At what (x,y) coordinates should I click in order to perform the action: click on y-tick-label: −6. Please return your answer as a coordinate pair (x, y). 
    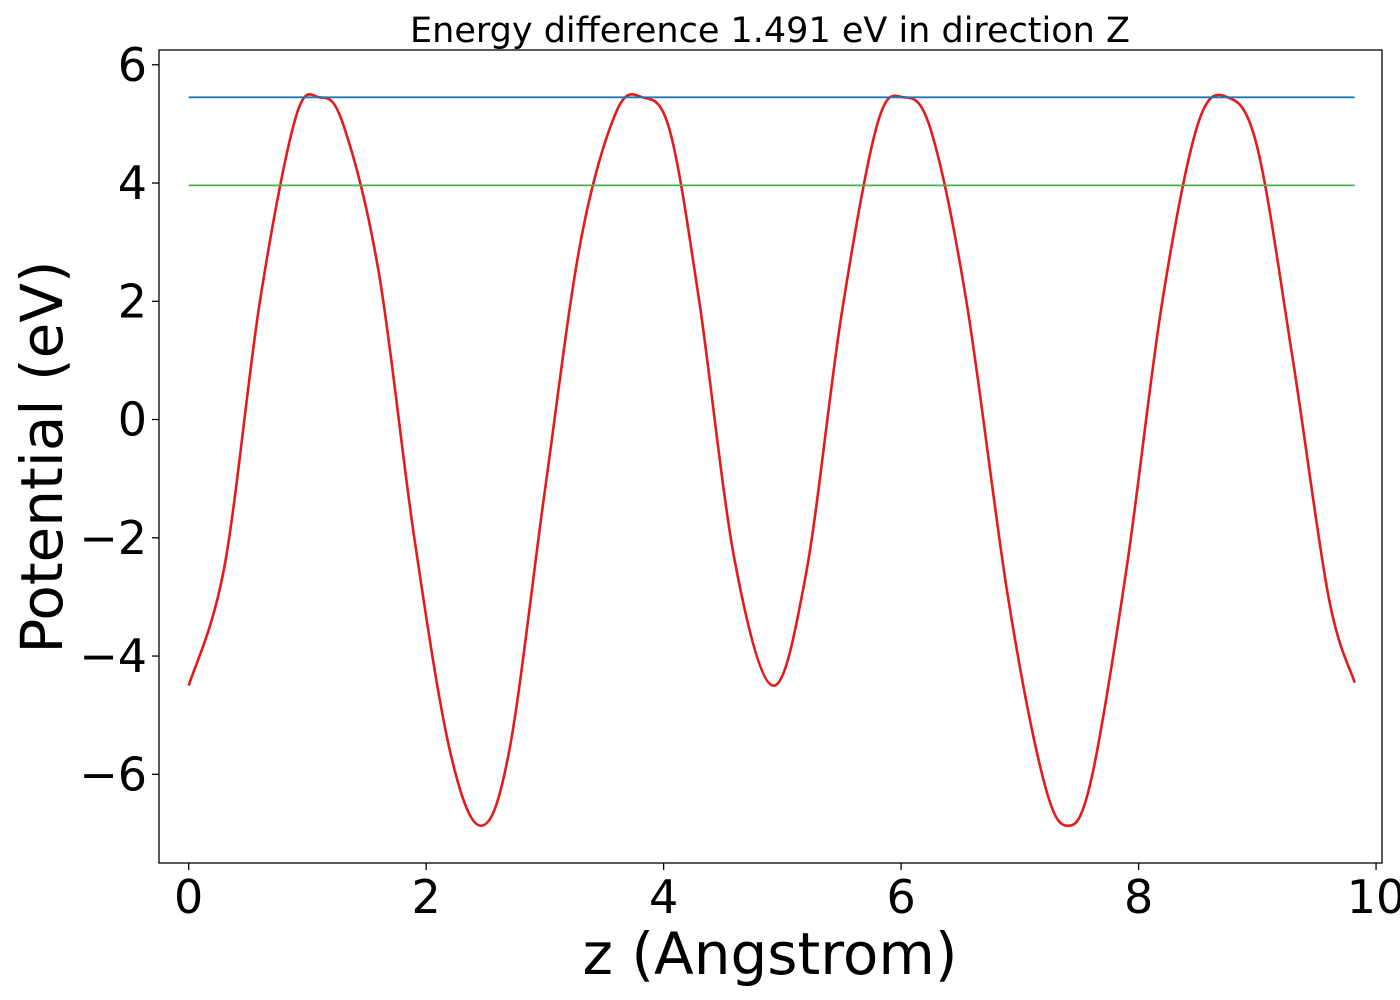
    Looking at the image, I should click on (113, 774).